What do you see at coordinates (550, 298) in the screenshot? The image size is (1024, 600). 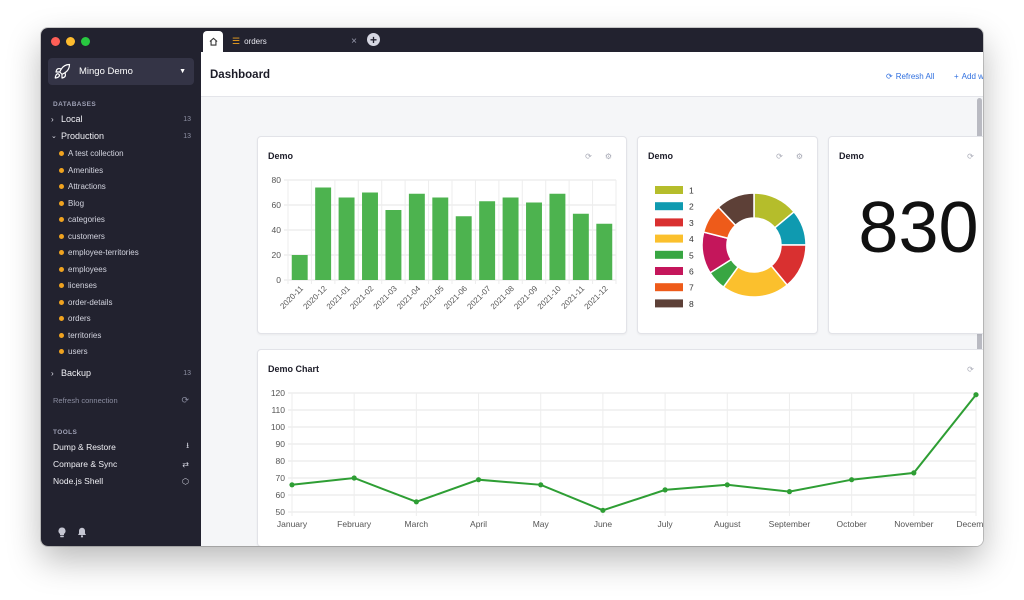 I see `x-tick-label: 2021-10` at bounding box center [550, 298].